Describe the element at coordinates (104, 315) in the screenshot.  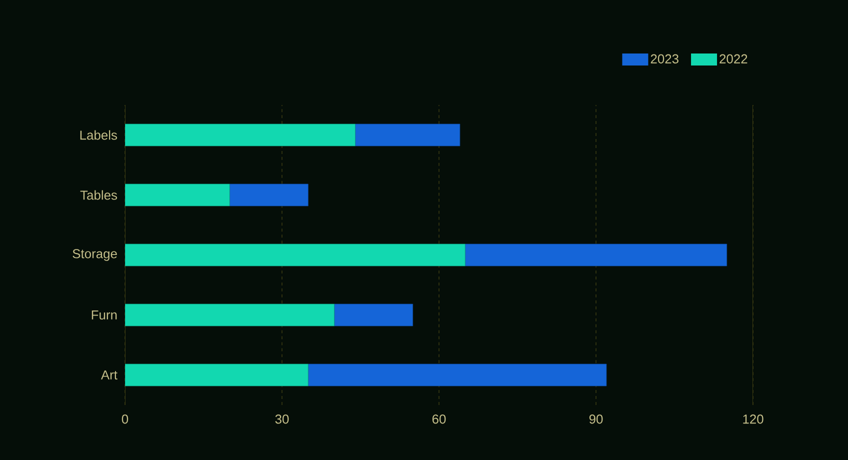
I see `y-tick-label: Furn` at that location.